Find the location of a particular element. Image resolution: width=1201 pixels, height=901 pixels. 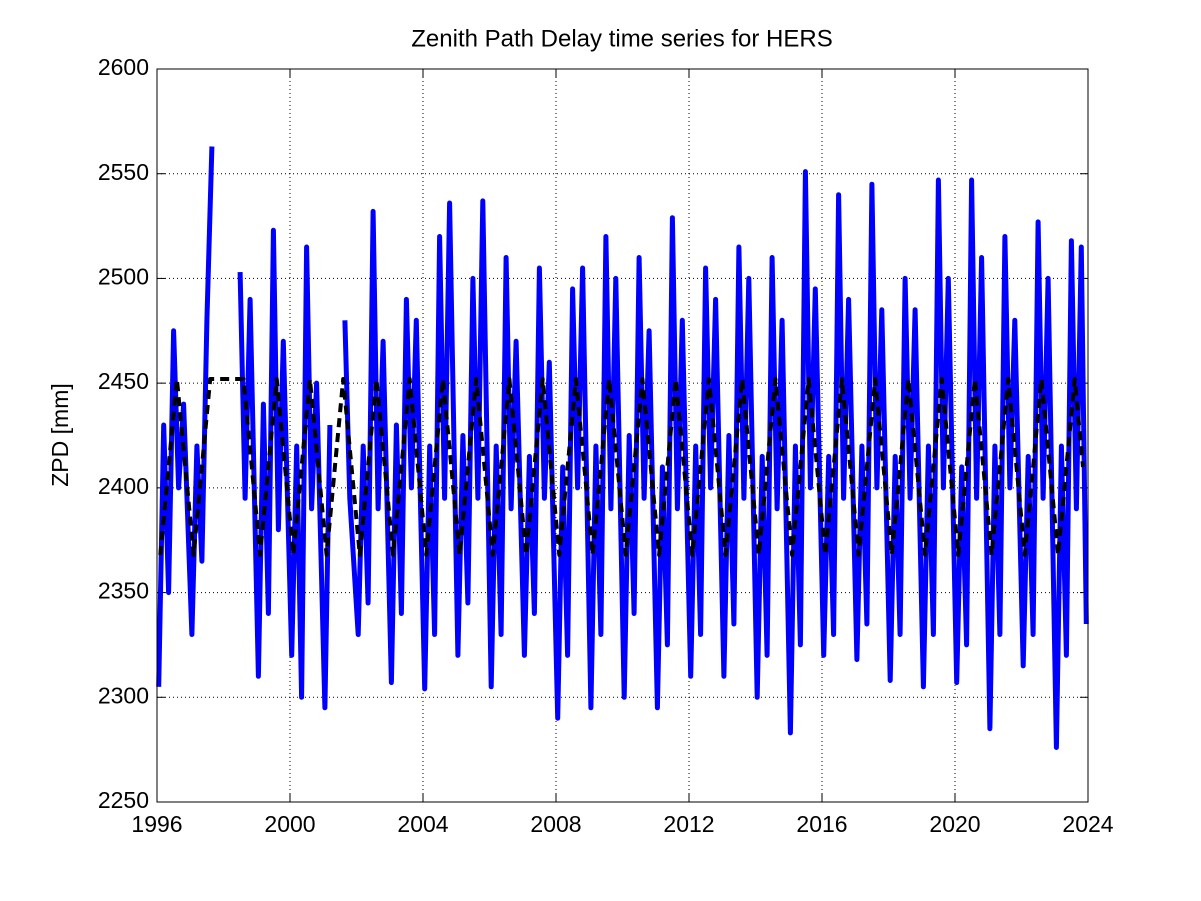

x-tick-label: 2016 is located at coordinates (821, 824).